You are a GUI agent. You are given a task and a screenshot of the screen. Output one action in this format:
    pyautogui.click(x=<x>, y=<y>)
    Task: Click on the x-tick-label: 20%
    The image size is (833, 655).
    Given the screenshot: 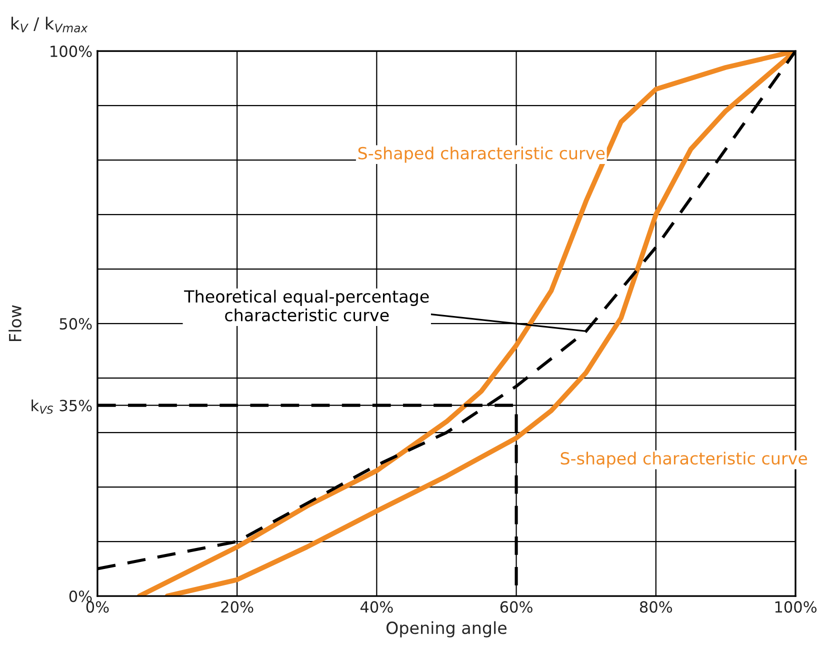 What is the action you would take?
    pyautogui.click(x=237, y=607)
    